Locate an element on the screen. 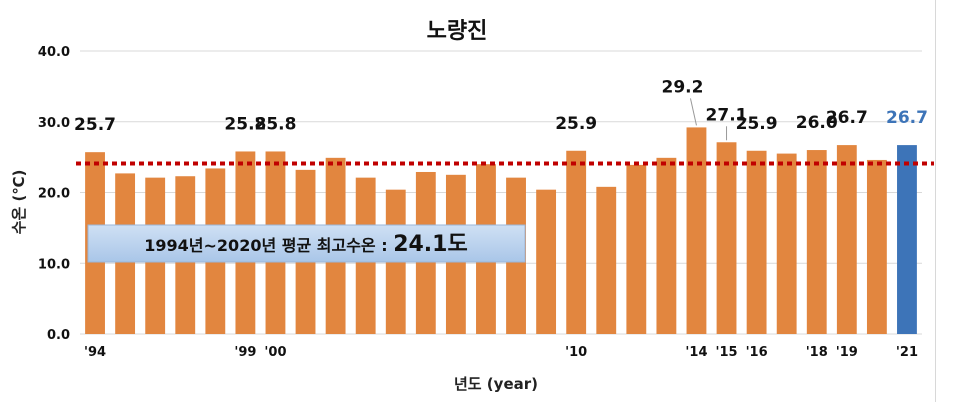 This screenshot has height=402, width=970. data-label: 27.1 is located at coordinates (727, 115).